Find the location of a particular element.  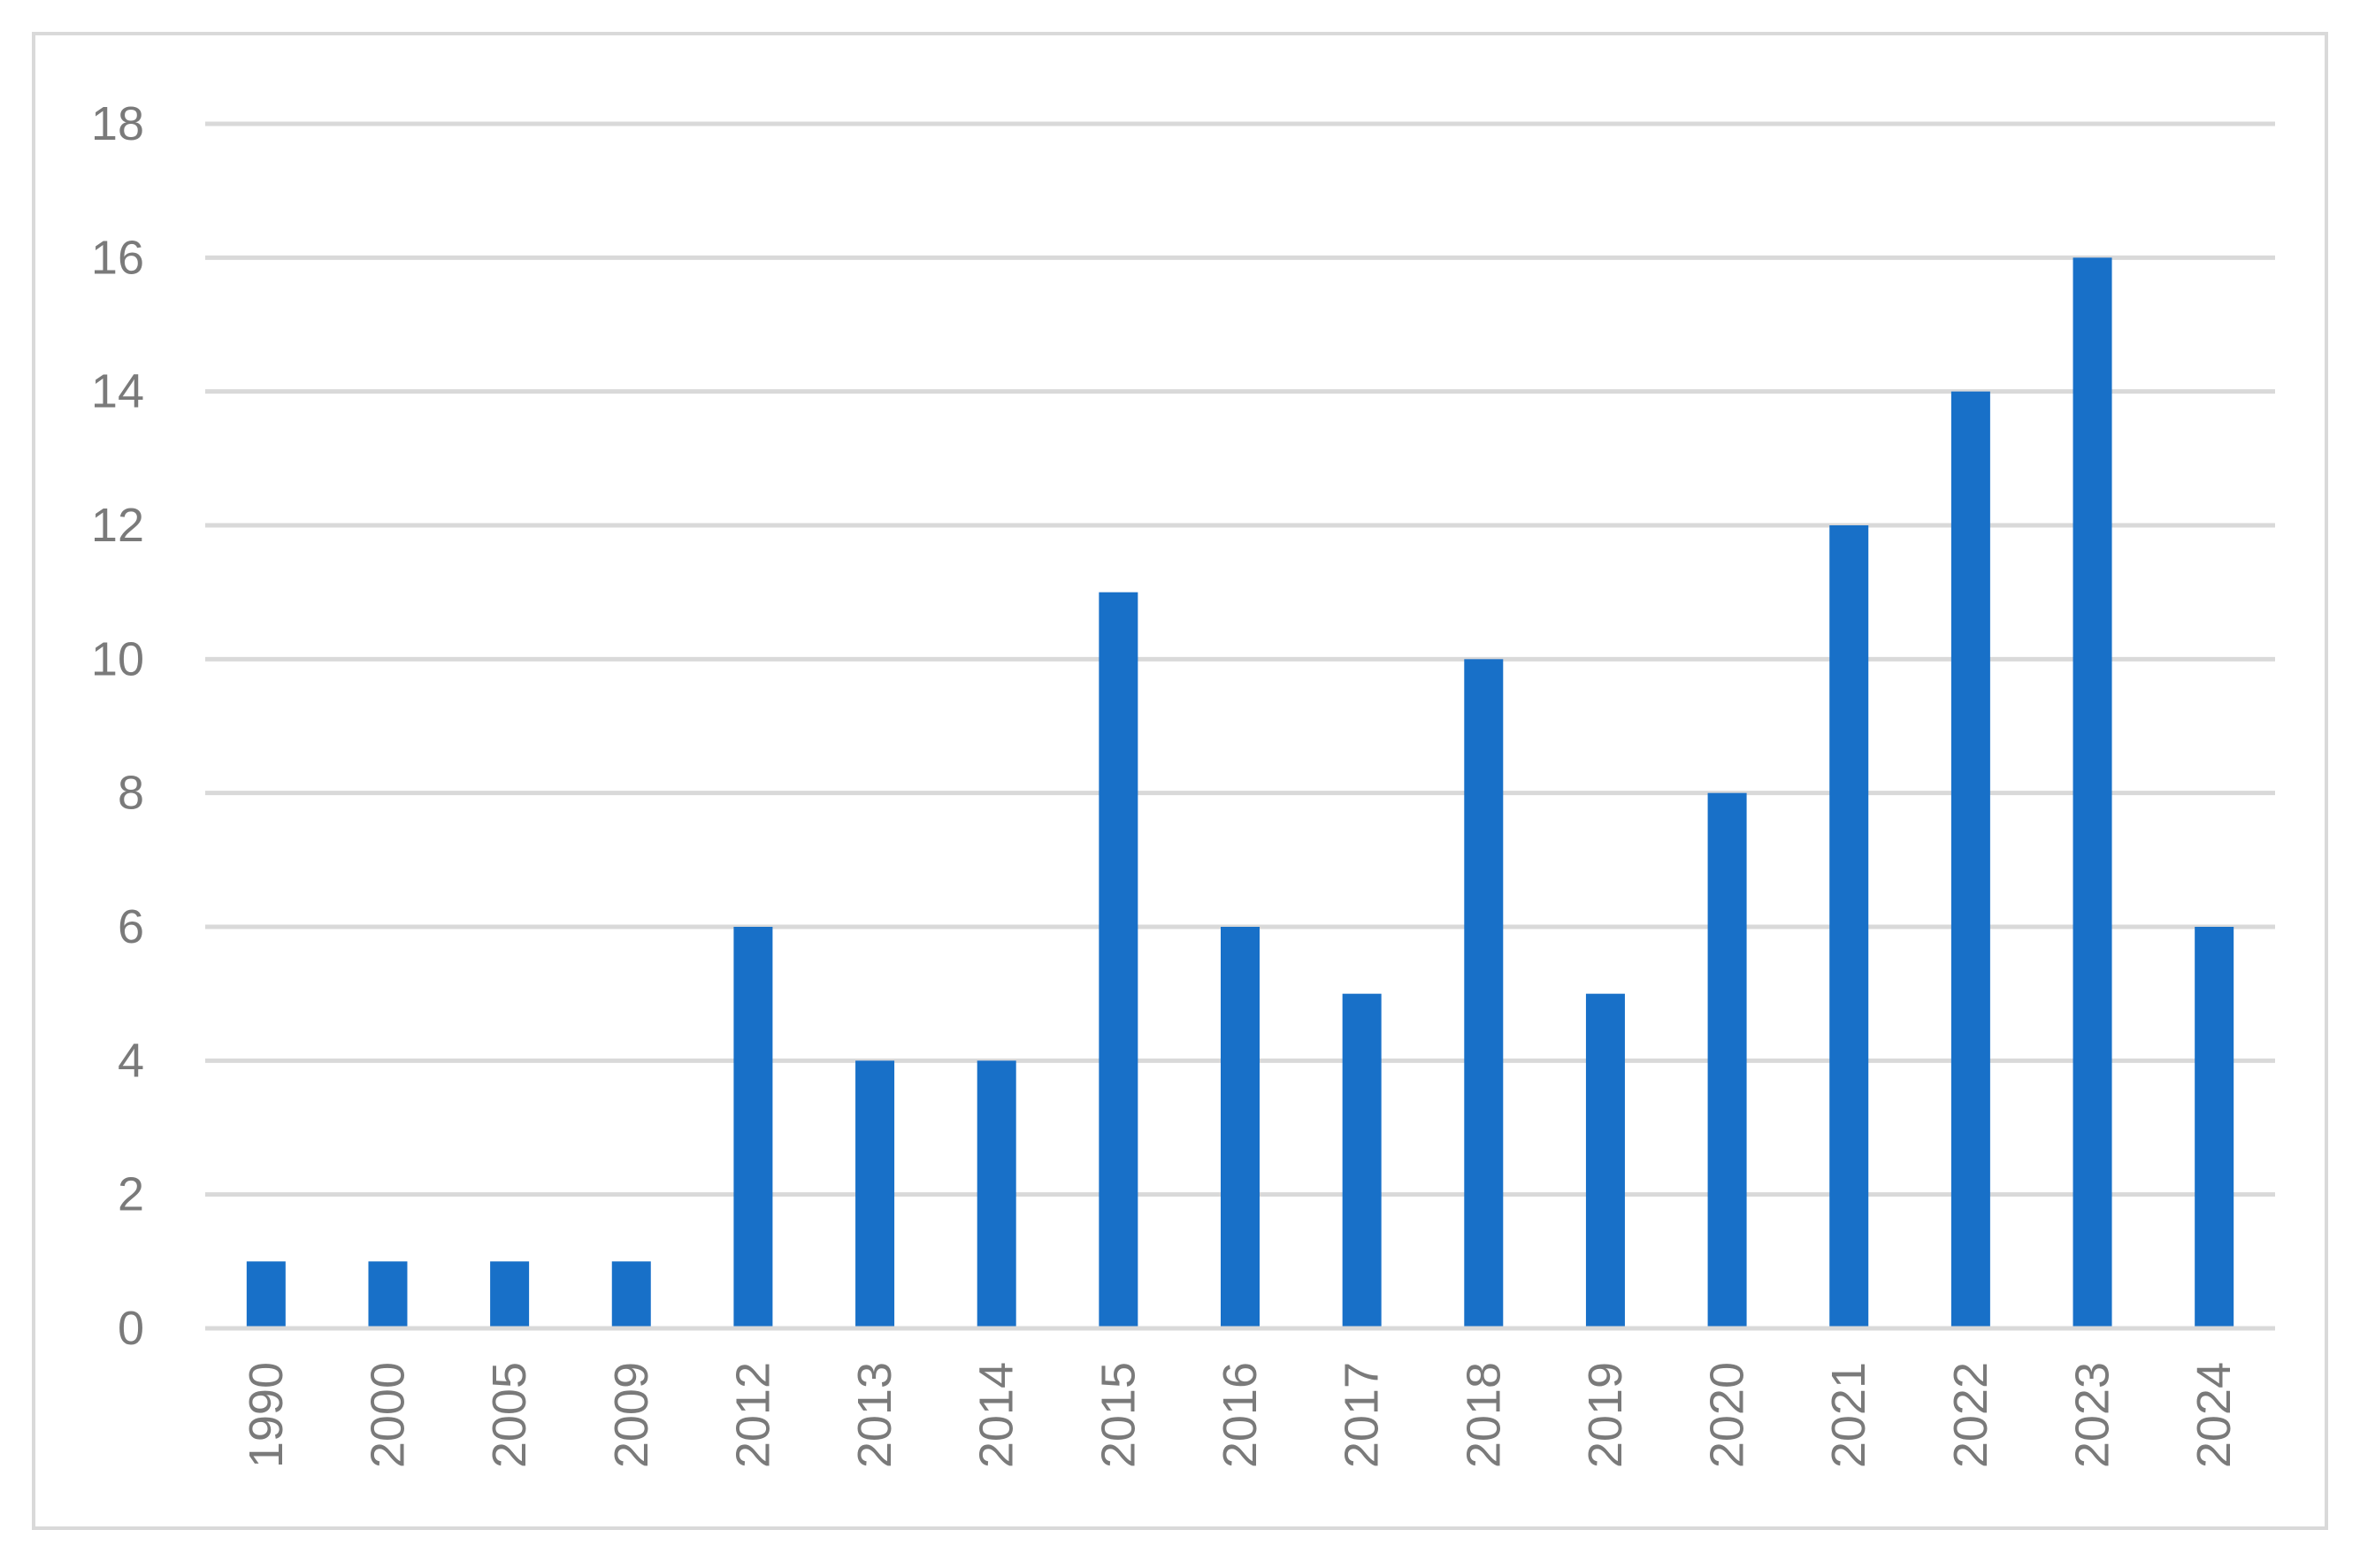

bar-2017 is located at coordinates (1362, 1160).